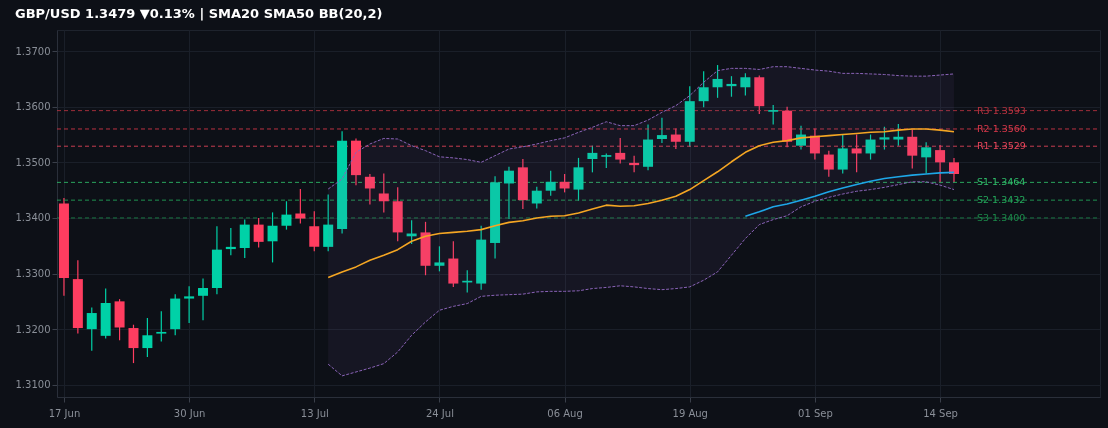 The image size is (1108, 428). I want to click on x-tick-label: 14 Sep, so click(940, 413).